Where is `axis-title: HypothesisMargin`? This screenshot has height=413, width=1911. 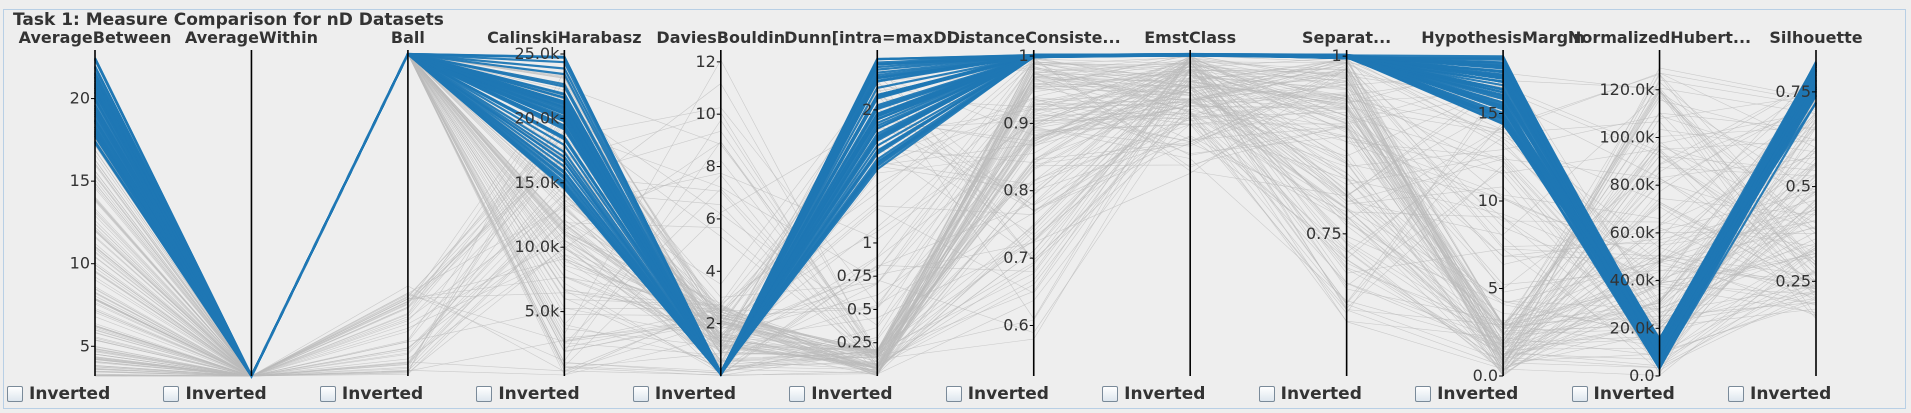 axis-title: HypothesisMargin is located at coordinates (1503, 37).